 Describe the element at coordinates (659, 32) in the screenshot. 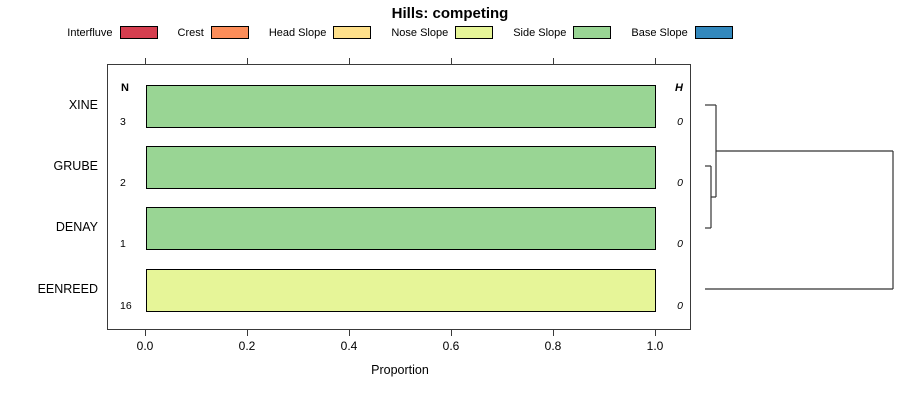

I see `legend-label: Base Slope` at that location.